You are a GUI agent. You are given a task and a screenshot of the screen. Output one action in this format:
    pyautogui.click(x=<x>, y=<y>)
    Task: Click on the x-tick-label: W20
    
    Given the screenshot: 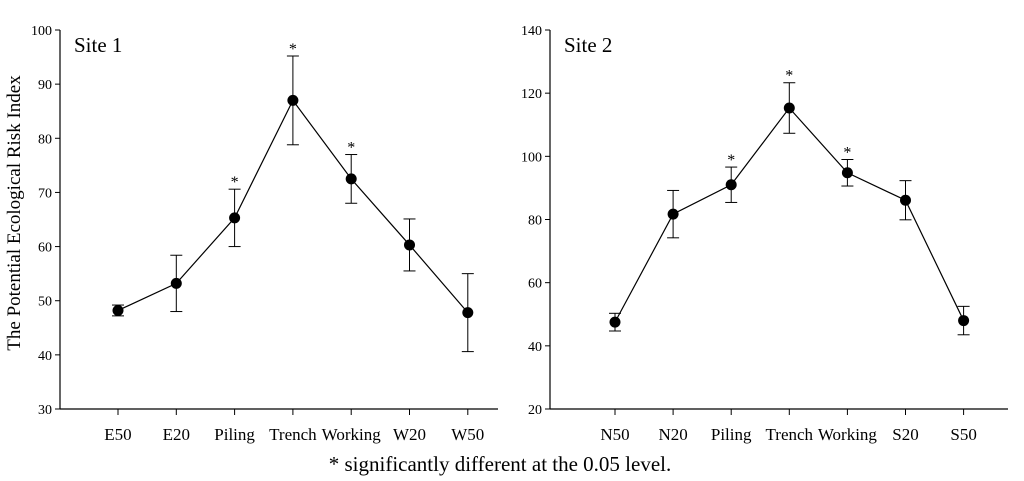 What is the action you would take?
    pyautogui.click(x=409, y=434)
    